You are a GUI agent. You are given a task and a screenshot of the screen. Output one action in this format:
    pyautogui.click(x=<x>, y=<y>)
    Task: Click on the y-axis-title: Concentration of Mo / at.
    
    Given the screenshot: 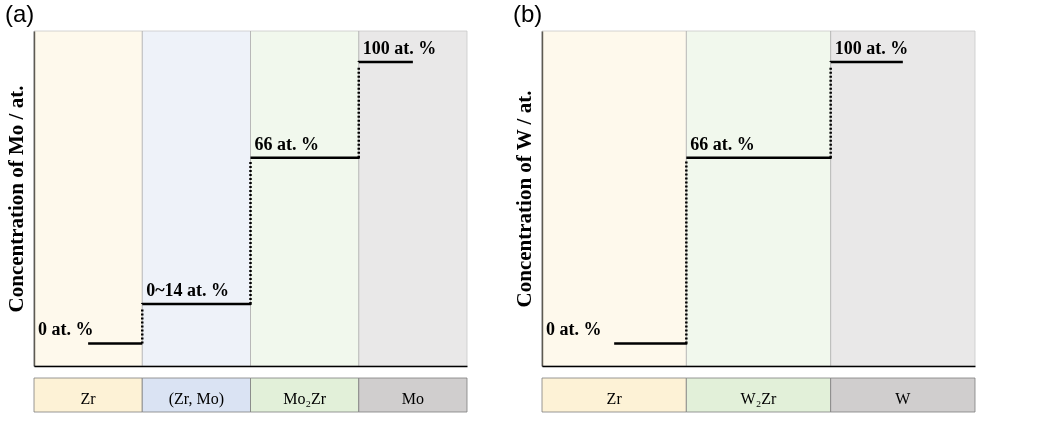 What is the action you would take?
    pyautogui.click(x=15, y=199)
    